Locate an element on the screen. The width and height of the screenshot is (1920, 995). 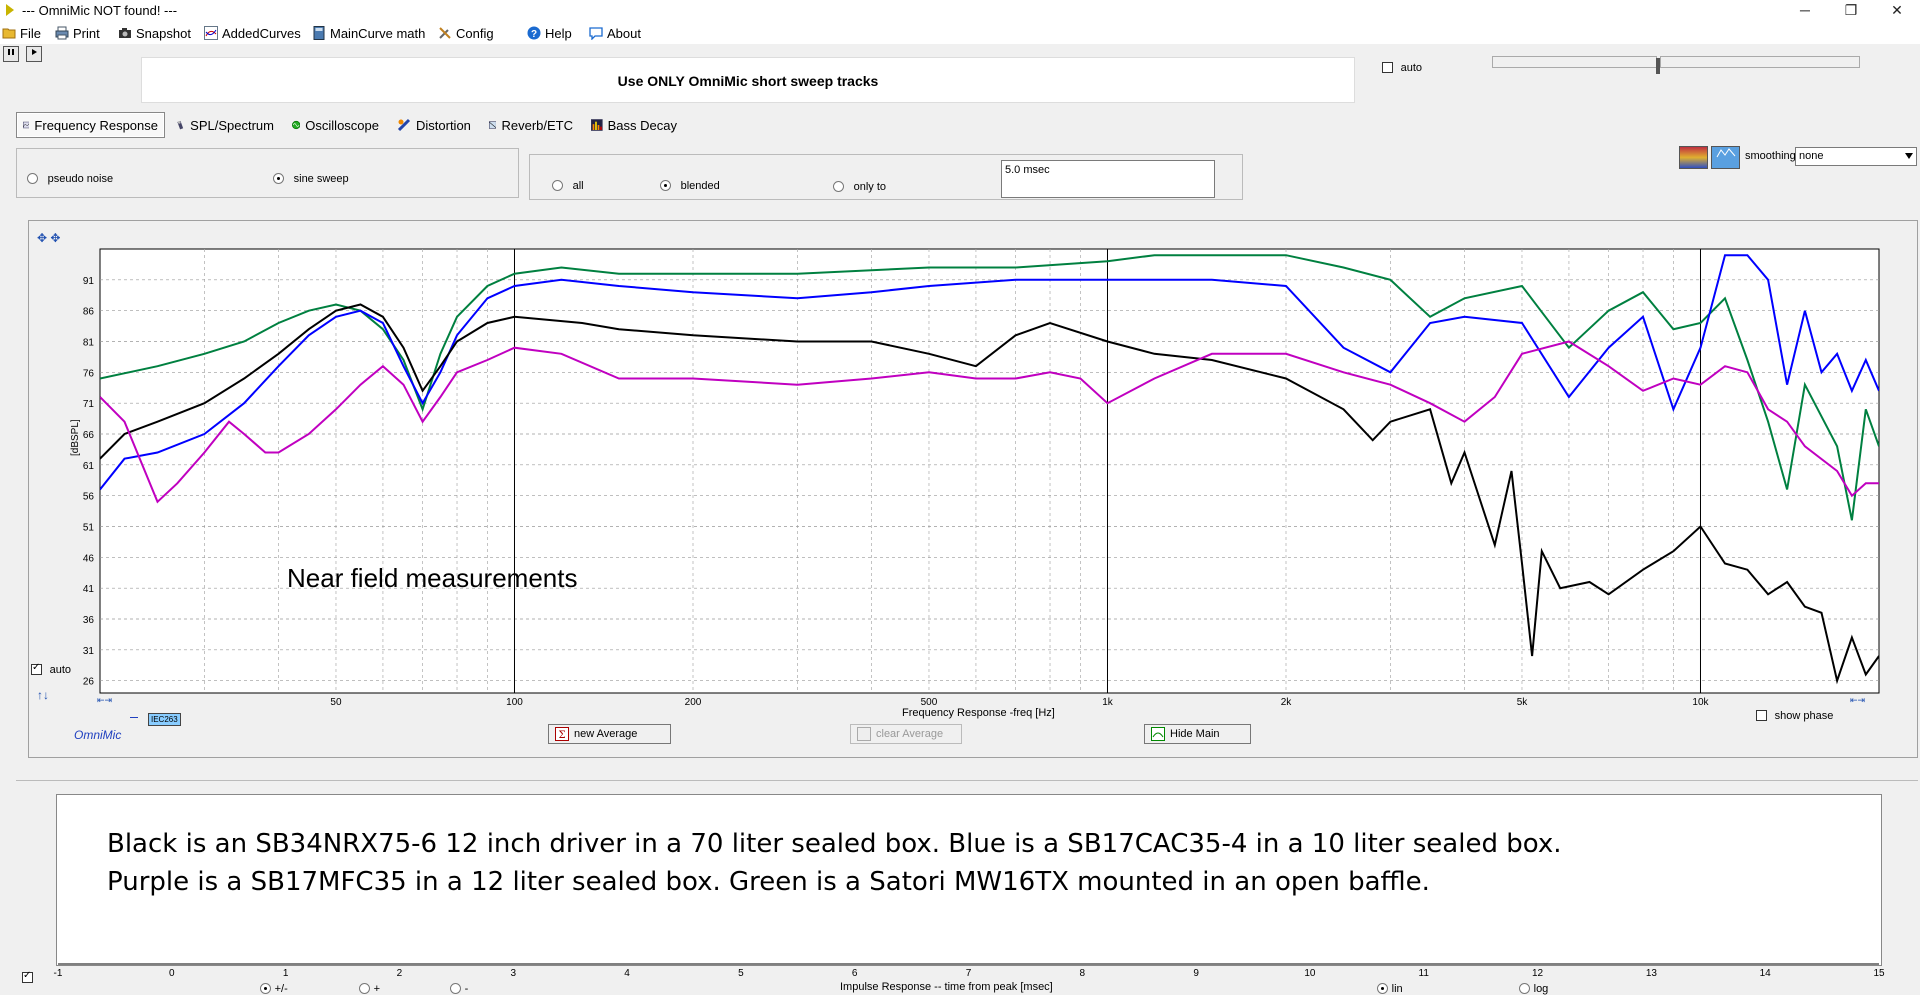
menu-addedcurves: AddedCurves is located at coordinates (252, 33).